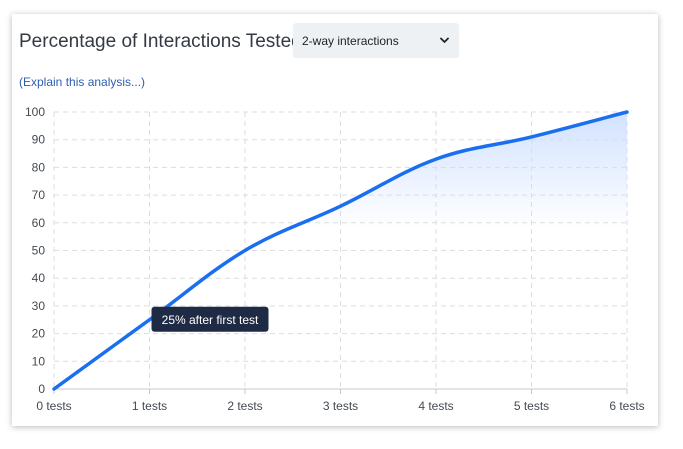 The height and width of the screenshot is (449, 683). I want to click on x-tick-label: 4 tests, so click(435, 406).